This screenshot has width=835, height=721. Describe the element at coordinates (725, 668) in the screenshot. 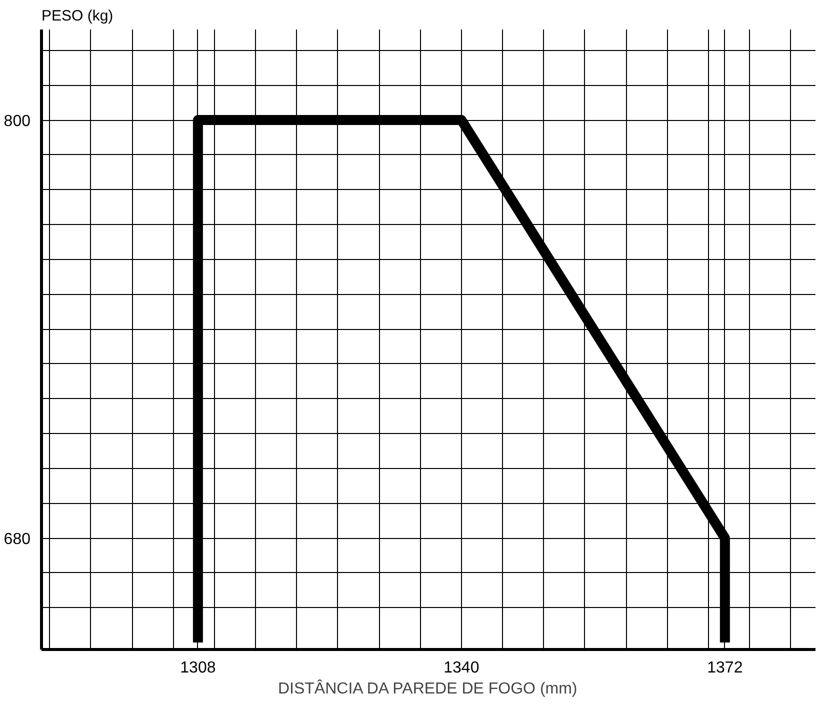

I see `x-tick-label: 1372` at that location.